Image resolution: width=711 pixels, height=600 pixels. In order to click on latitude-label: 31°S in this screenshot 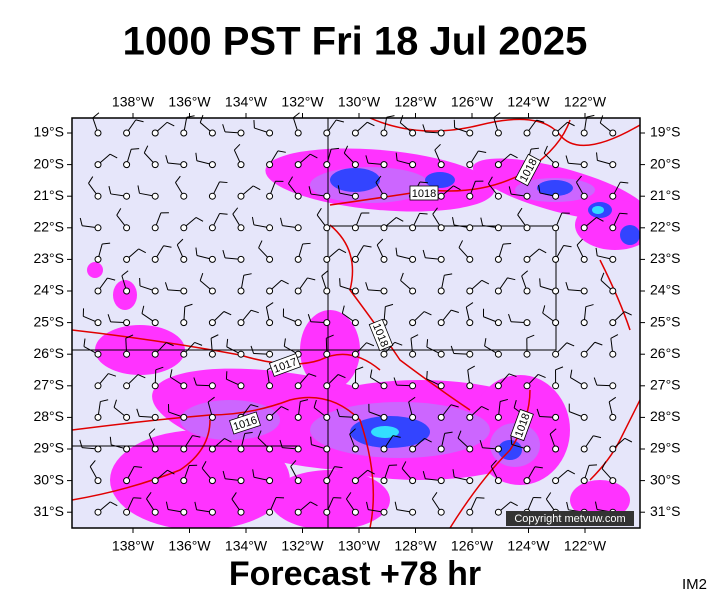, I will do `click(665, 511)`.